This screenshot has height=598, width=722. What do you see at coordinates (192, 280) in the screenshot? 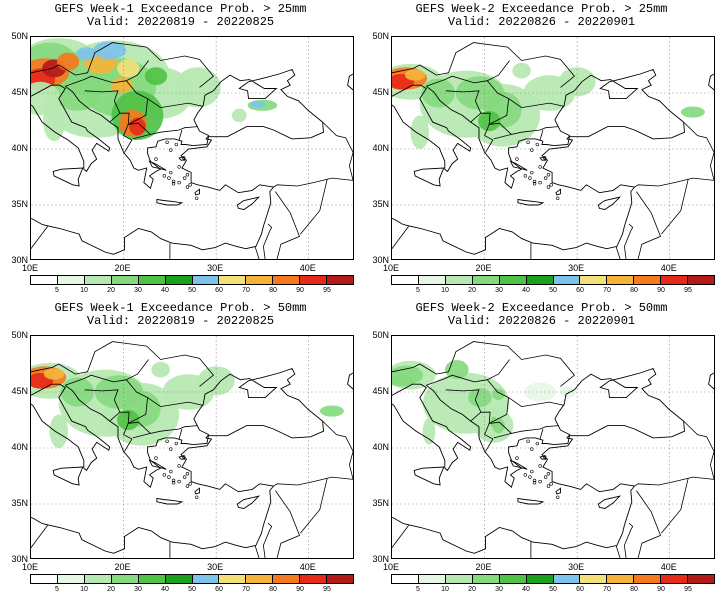
I see `colorbar` at bounding box center [192, 280].